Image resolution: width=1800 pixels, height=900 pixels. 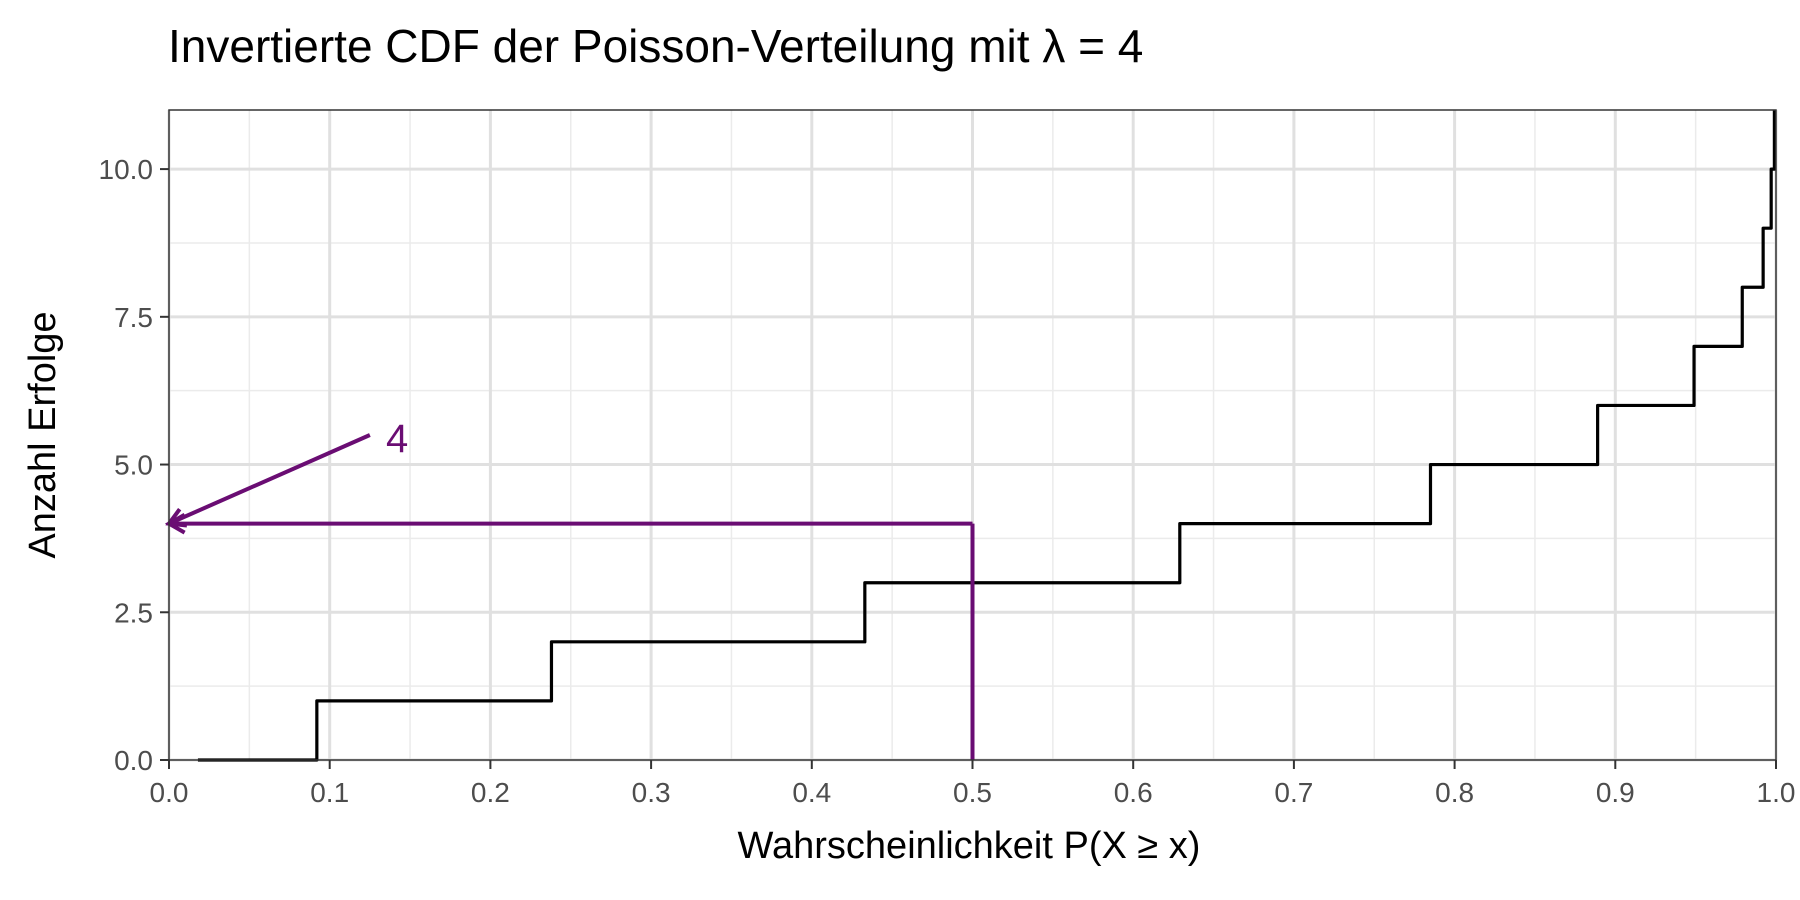 I want to click on x-tick-label: 0.7, so click(x=1293, y=792).